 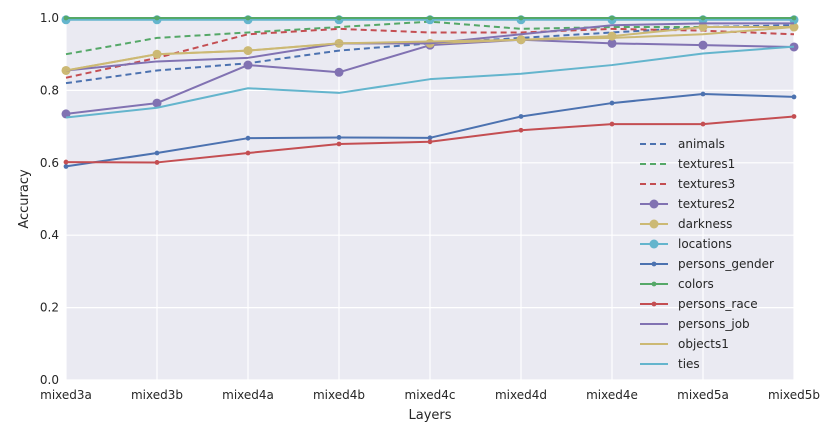 I want to click on legend-item: locations, so click(x=686, y=244).